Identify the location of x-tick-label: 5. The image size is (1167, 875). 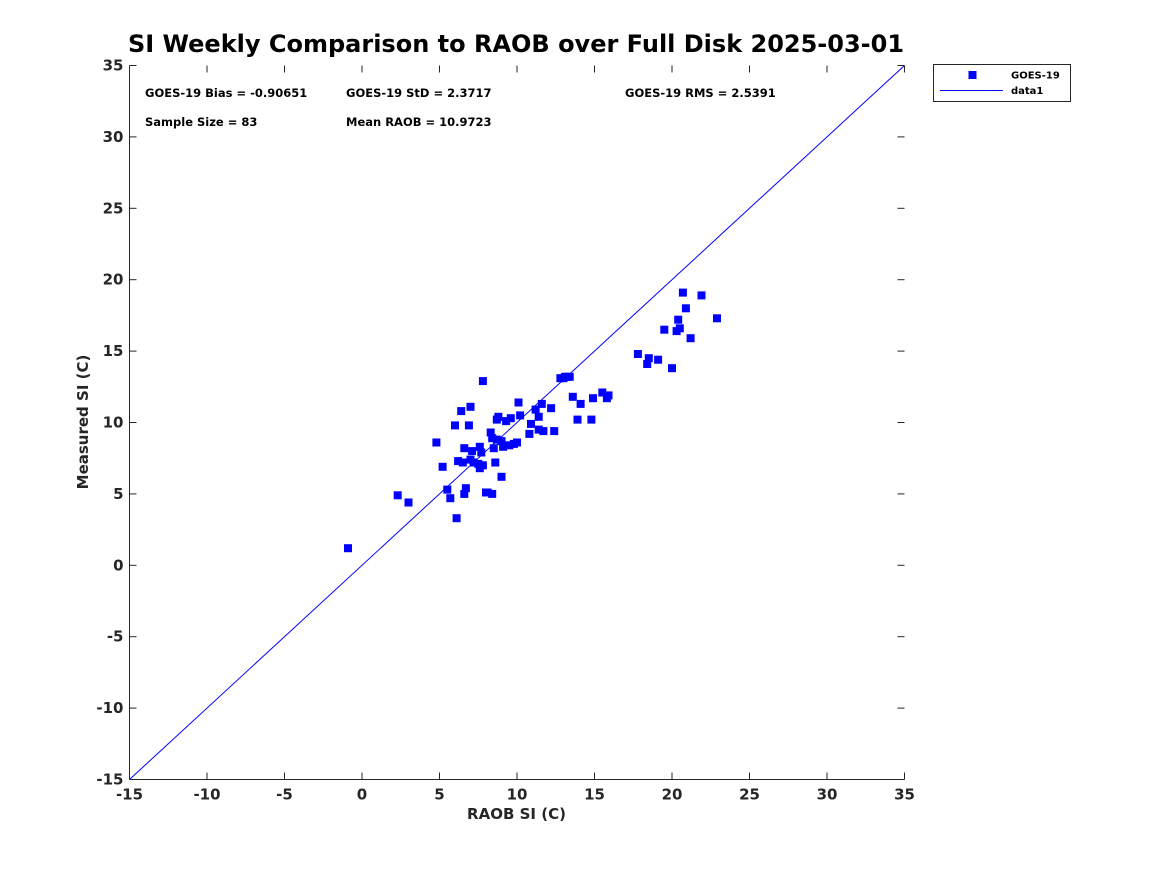
(439, 795).